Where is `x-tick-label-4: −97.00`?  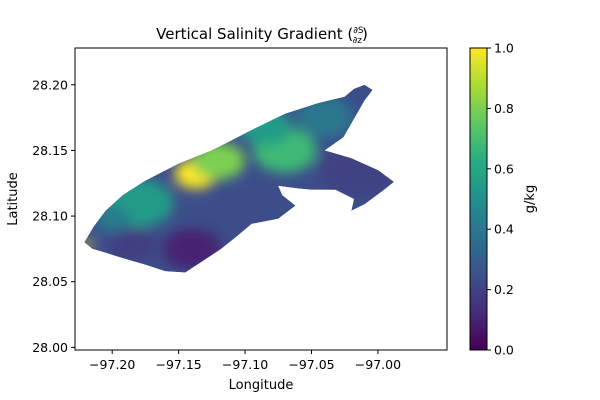
x-tick-label-4: −97.00 is located at coordinates (378, 364).